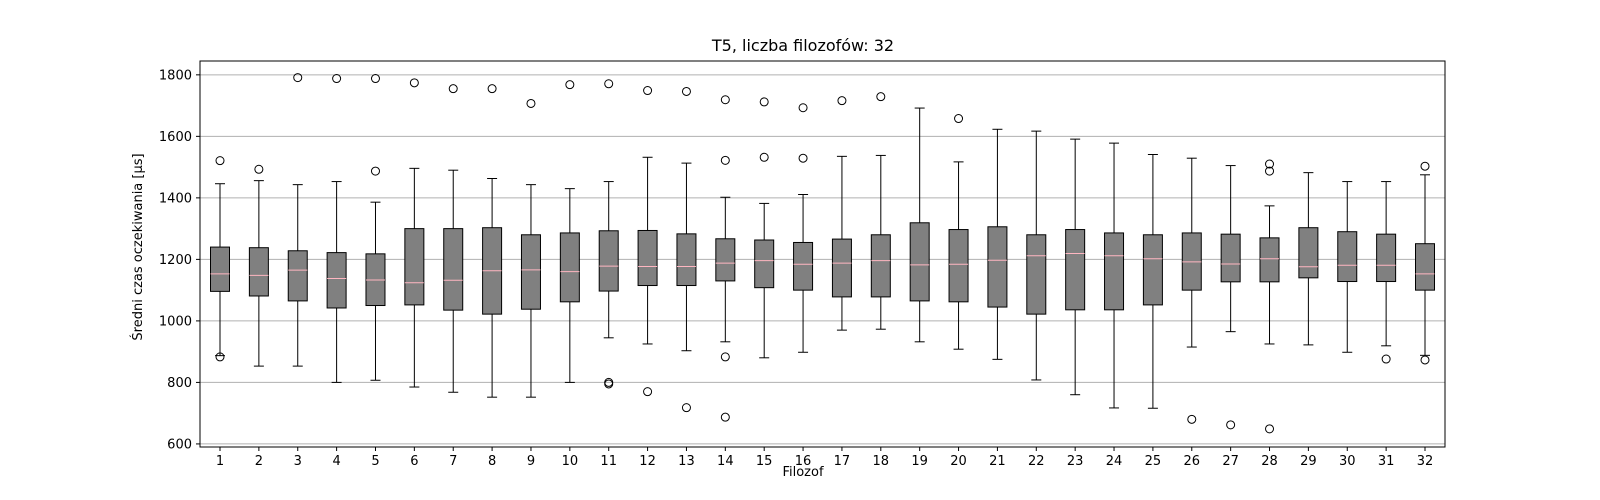 The height and width of the screenshot is (500, 1600). I want to click on y-tick-label: 1000, so click(175, 321).